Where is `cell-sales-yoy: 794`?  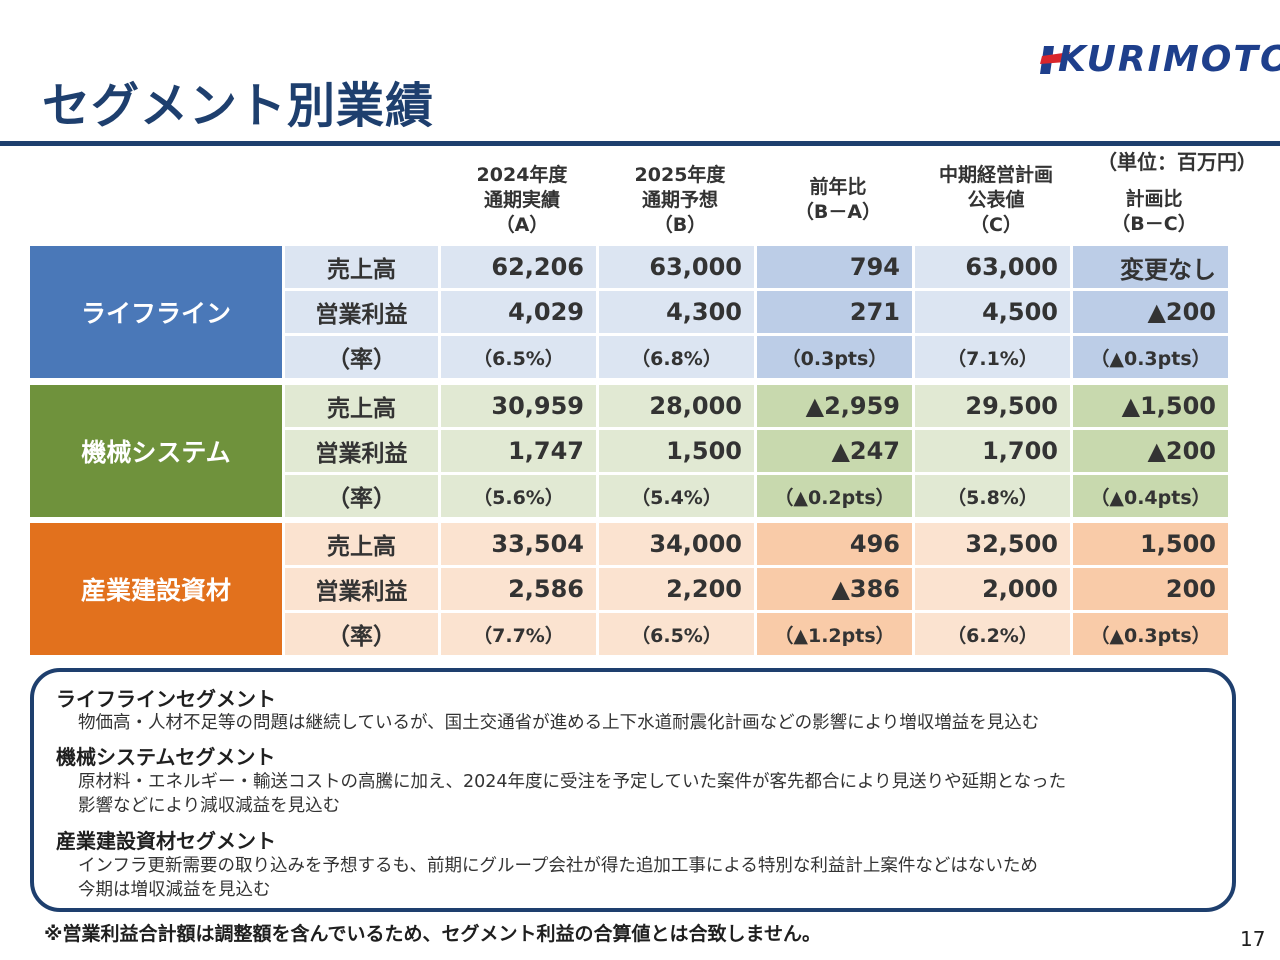 cell-sales-yoy: 794 is located at coordinates (834, 267).